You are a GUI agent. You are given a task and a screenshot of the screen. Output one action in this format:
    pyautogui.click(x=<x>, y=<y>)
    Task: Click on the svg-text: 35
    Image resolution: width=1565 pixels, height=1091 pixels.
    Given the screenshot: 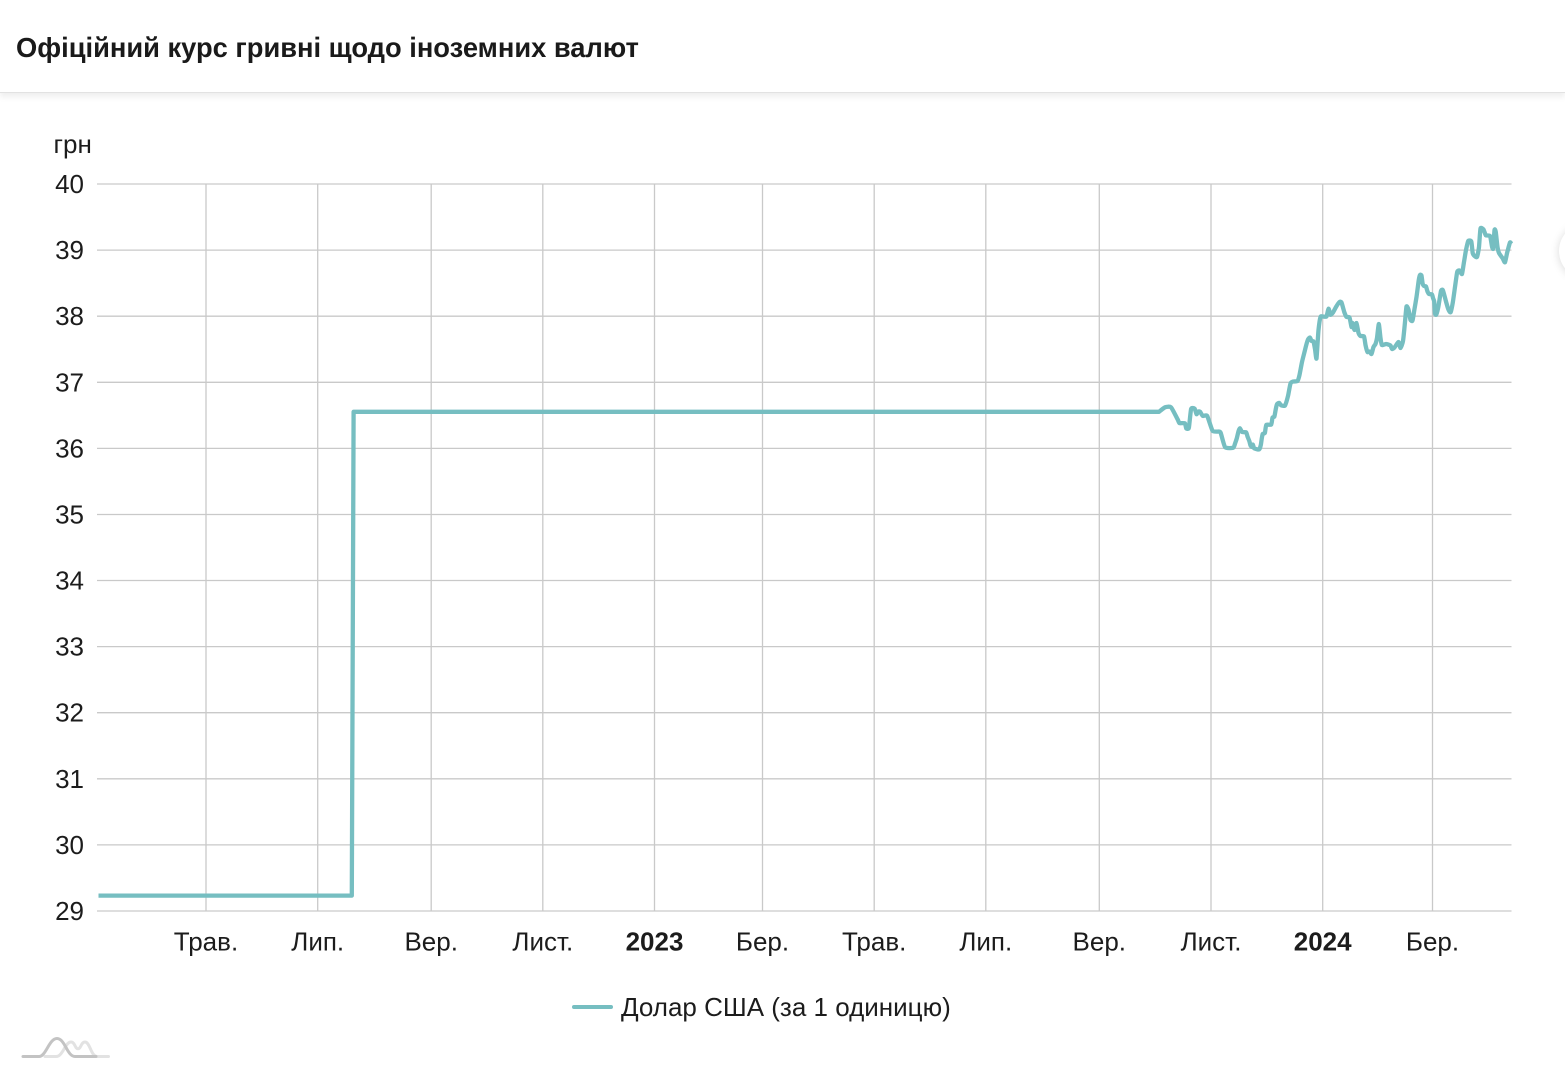 What is the action you would take?
    pyautogui.click(x=69, y=515)
    